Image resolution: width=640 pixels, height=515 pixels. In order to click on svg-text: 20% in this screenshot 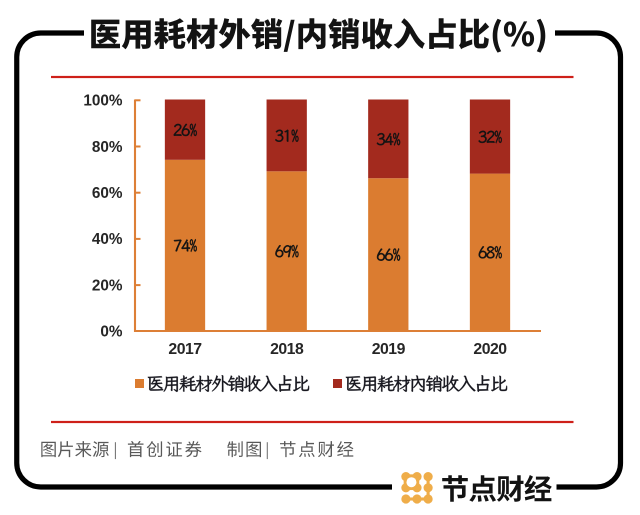, I will do `click(107, 285)`.